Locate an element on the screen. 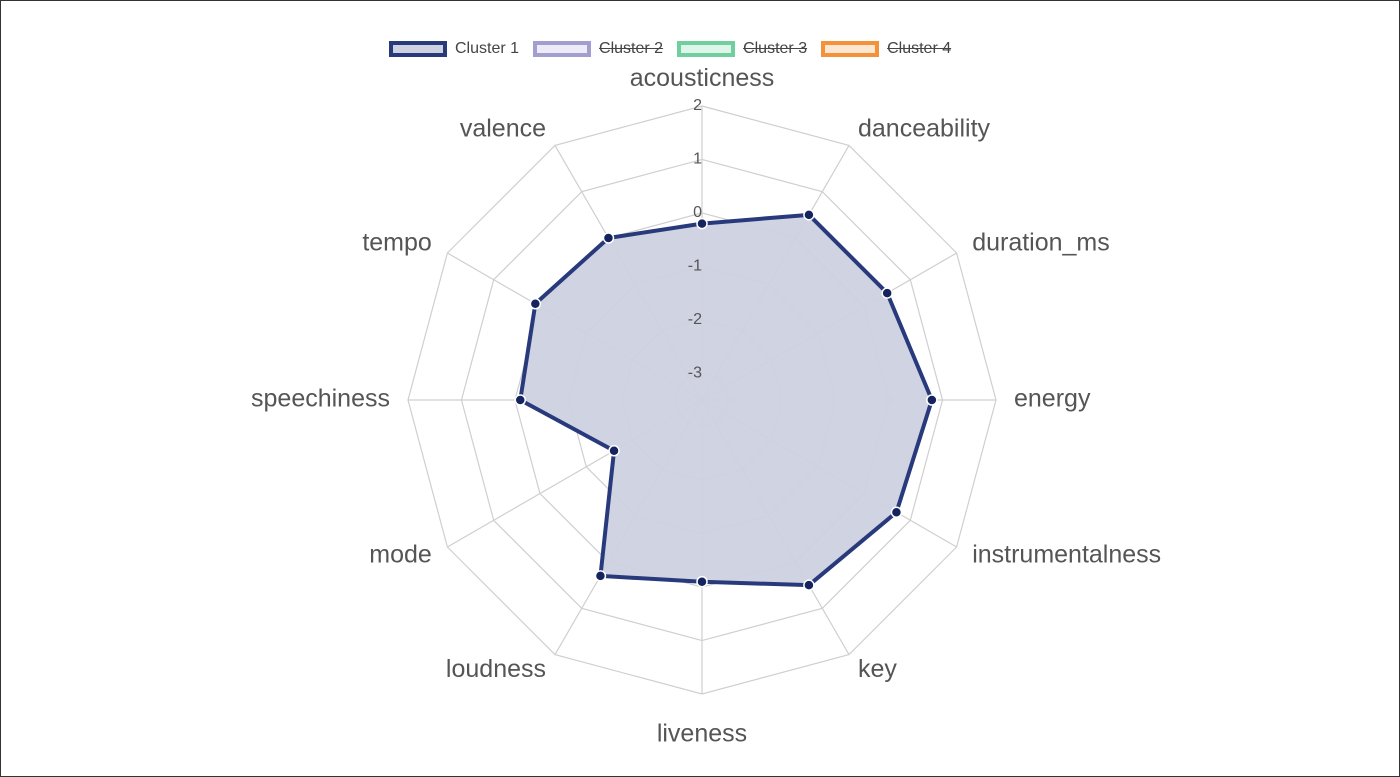 The image size is (1400, 777). legend-item-cluster-1: Cluster 1 is located at coordinates (454, 49).